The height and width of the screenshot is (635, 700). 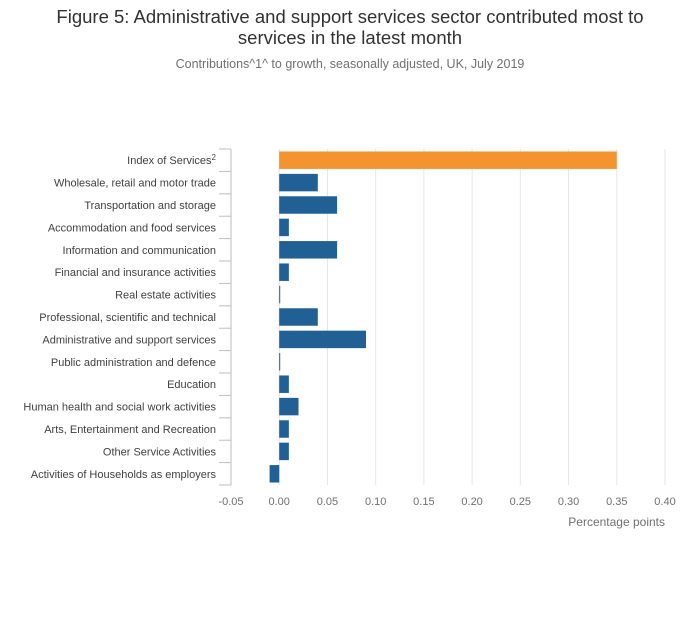 I want to click on x-tick-label: 0.25, so click(x=520, y=502).